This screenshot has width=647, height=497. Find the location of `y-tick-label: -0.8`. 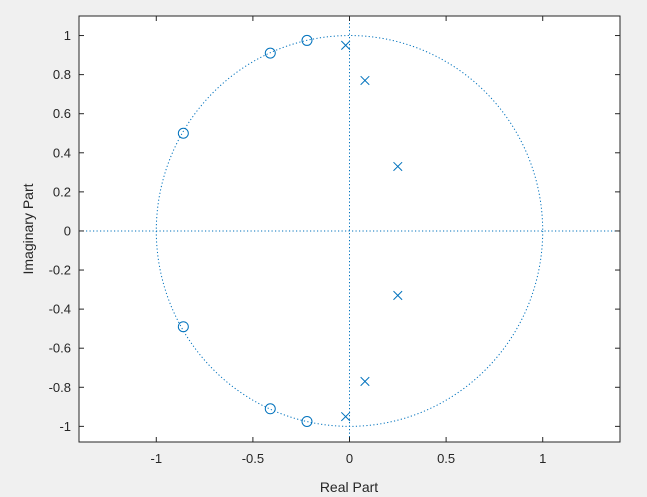

y-tick-label: -0.8 is located at coordinates (60, 387).